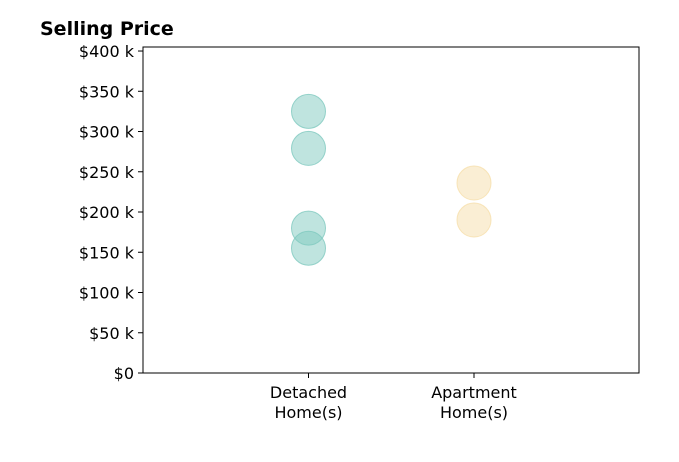 This screenshot has width=679, height=462. I want to click on x-tick-label: Detached Home(s), so click(308, 402).